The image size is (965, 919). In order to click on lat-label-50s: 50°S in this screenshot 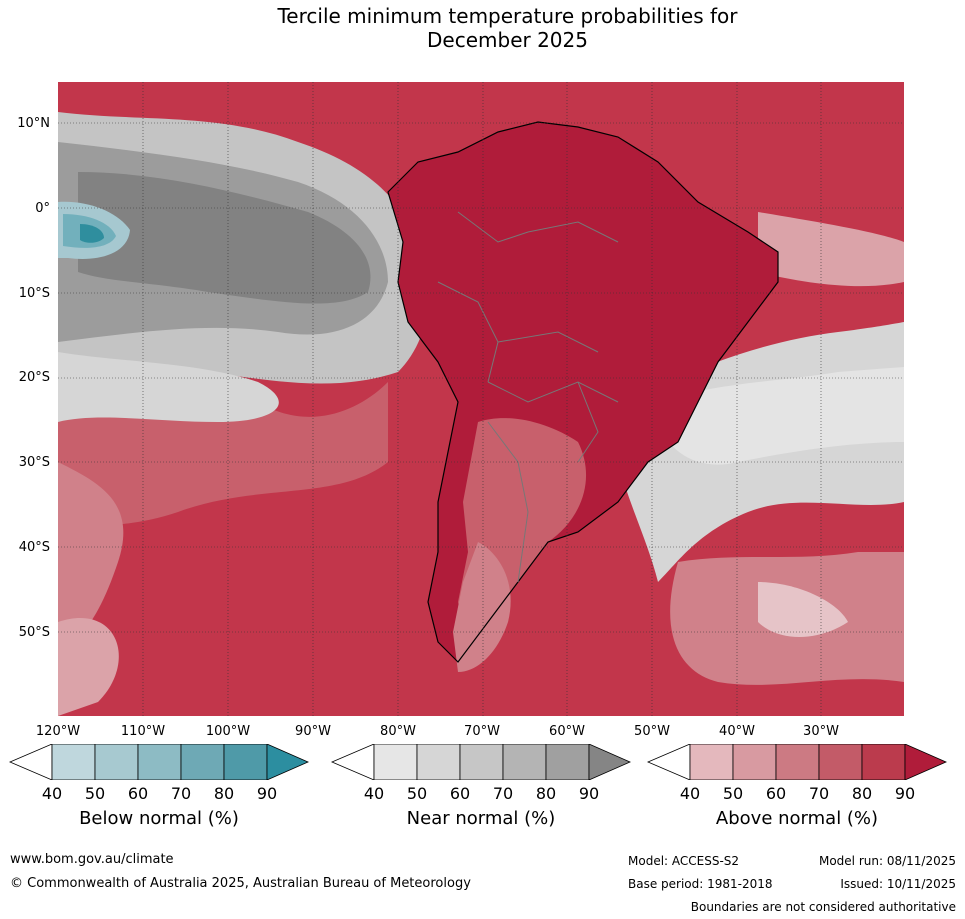, I will do `click(34, 632)`.